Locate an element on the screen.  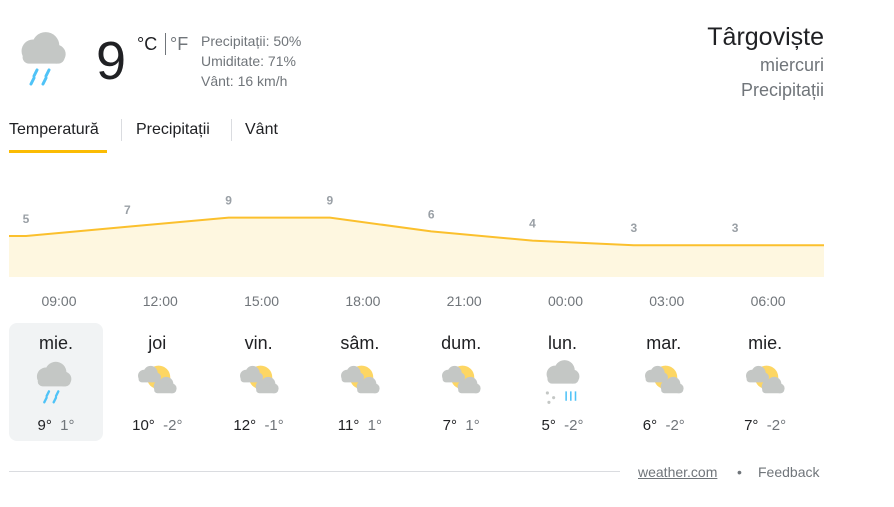
day-name: sâm. is located at coordinates (360, 343).